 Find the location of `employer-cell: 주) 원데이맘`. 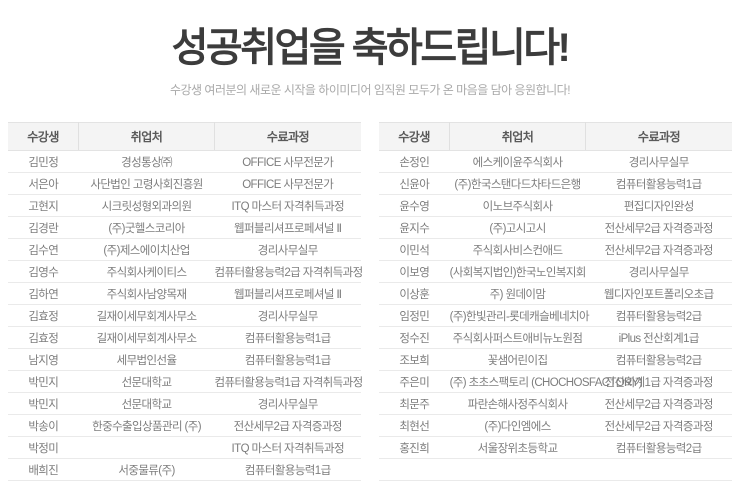

employer-cell: 주) 원데이맘 is located at coordinates (517, 293).